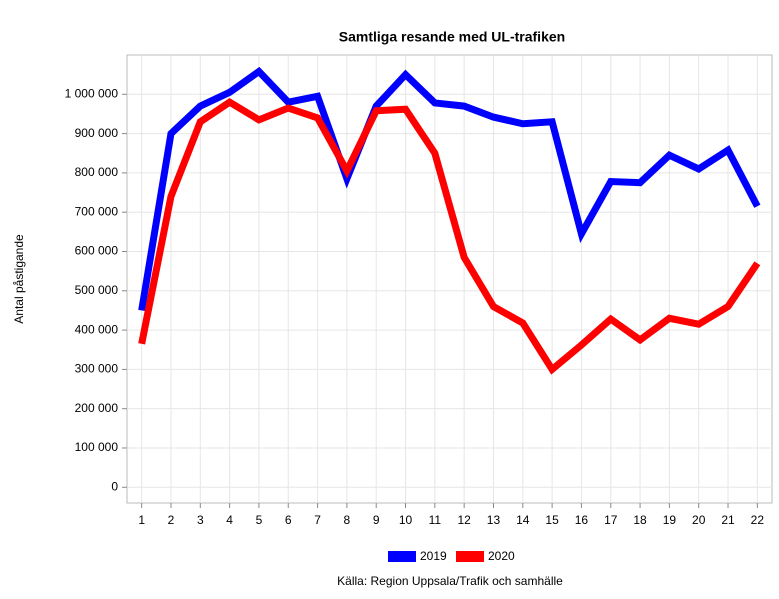 This screenshot has width=779, height=599. Describe the element at coordinates (501, 556) in the screenshot. I see `legend-label: 2020` at that location.